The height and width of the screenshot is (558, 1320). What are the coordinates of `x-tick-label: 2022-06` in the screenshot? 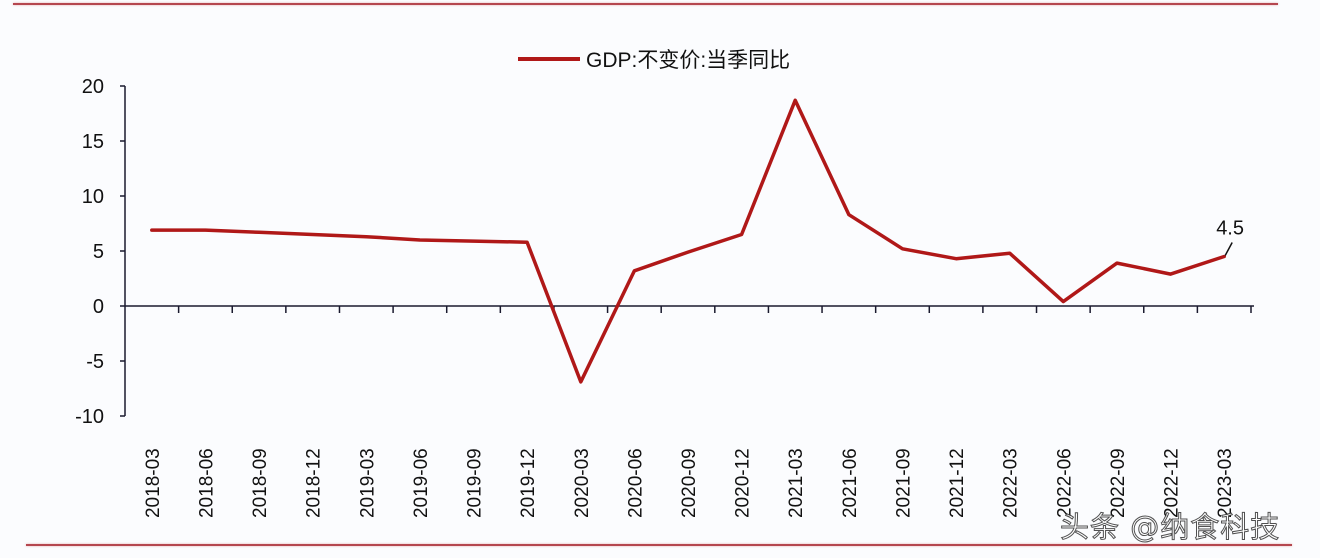 It's located at (1064, 483).